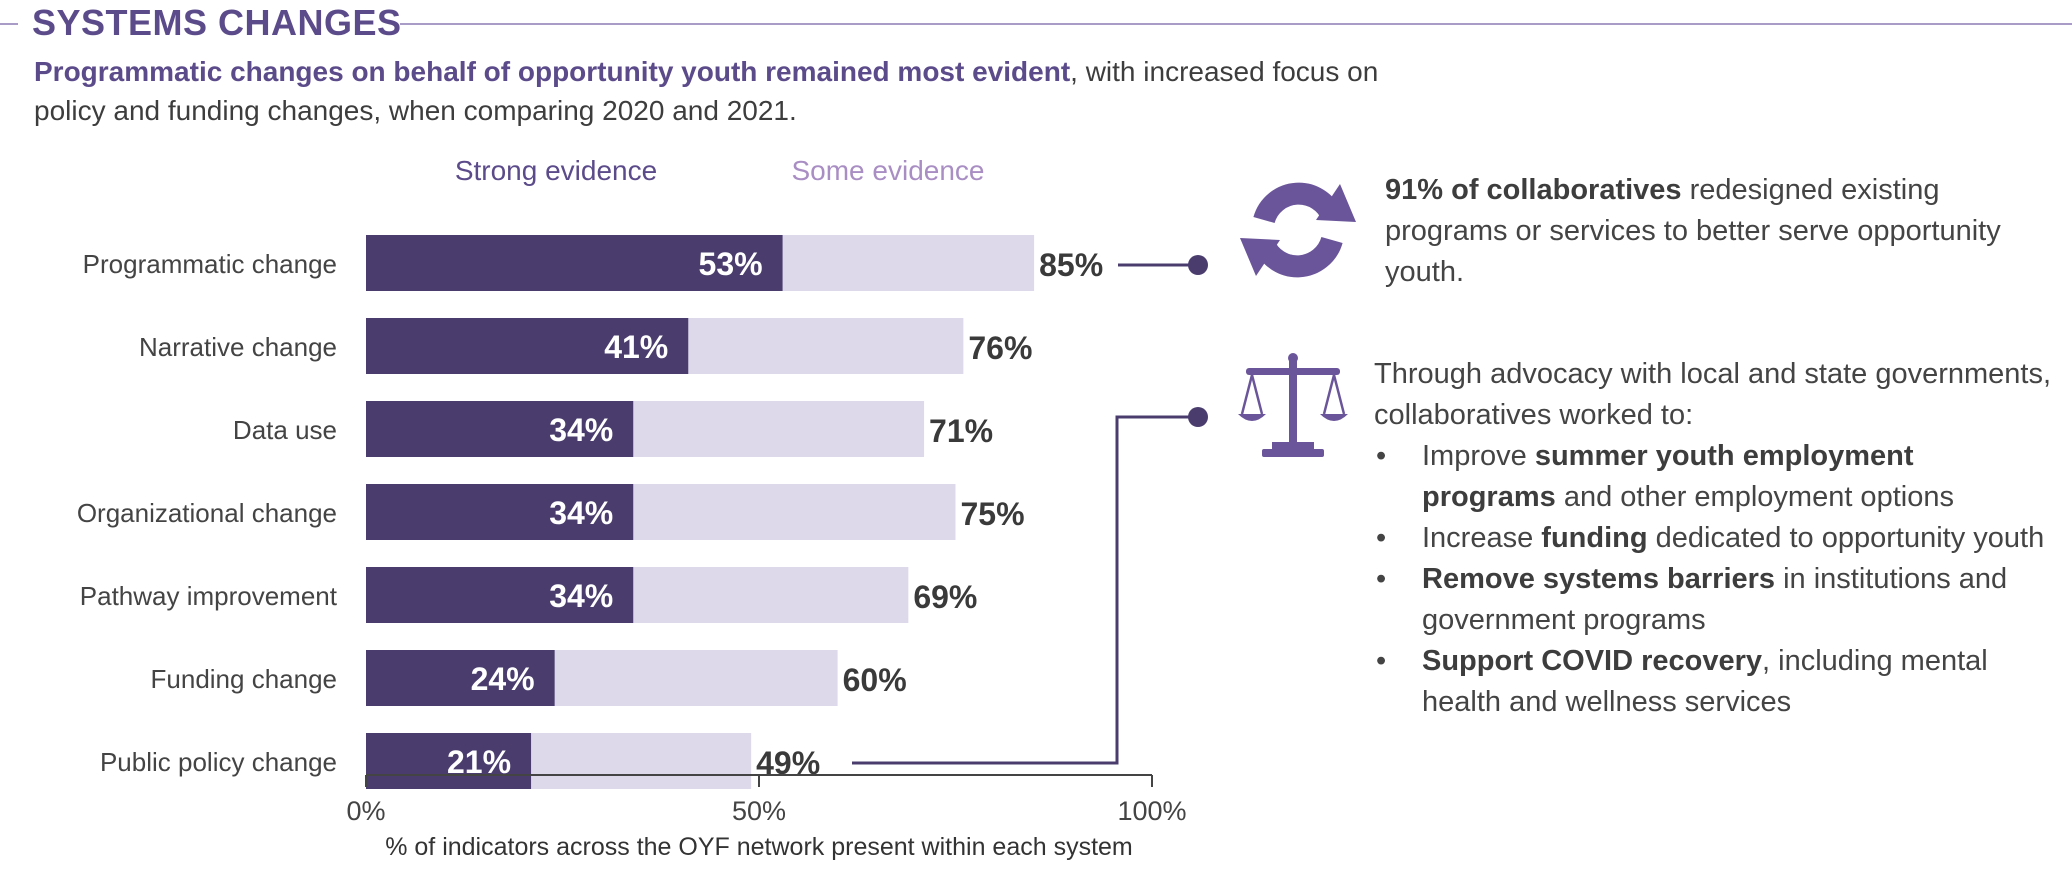 The image size is (2072, 890). Describe the element at coordinates (636, 347) in the screenshot. I see `strong-value-label: 41%` at that location.